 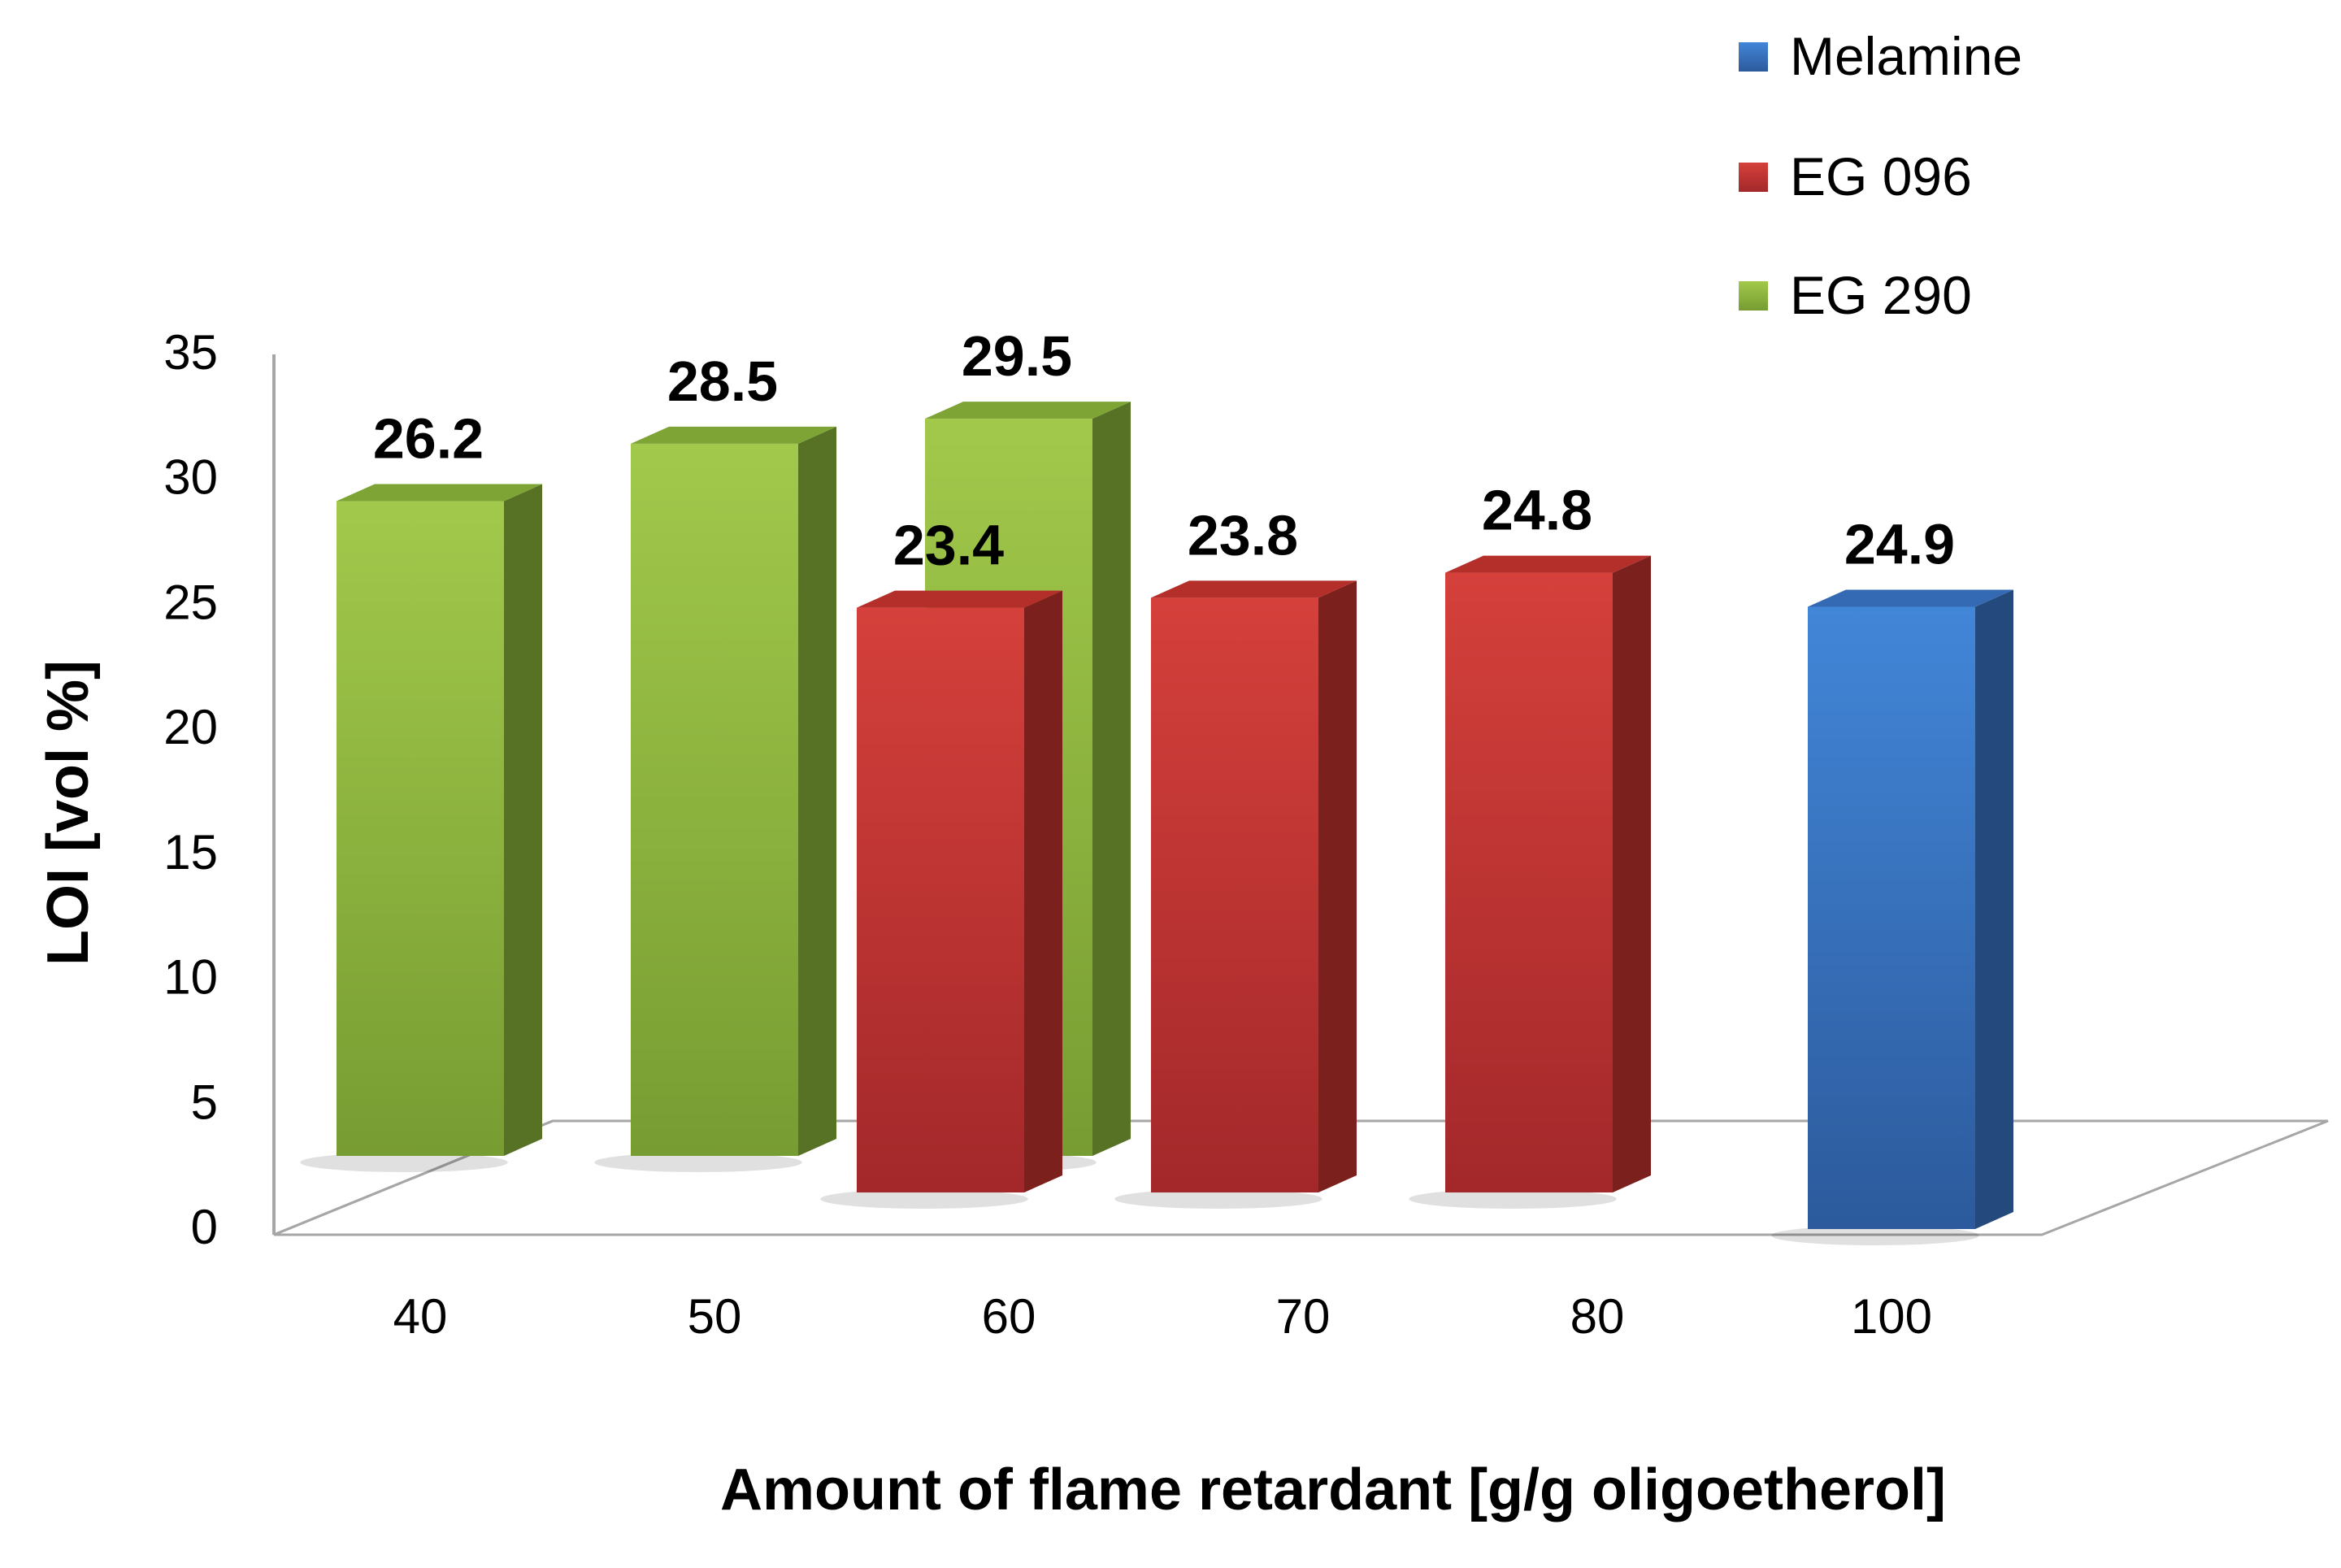 What do you see at coordinates (68, 813) in the screenshot?
I see `y-axis-title: LOI [vol %]` at bounding box center [68, 813].